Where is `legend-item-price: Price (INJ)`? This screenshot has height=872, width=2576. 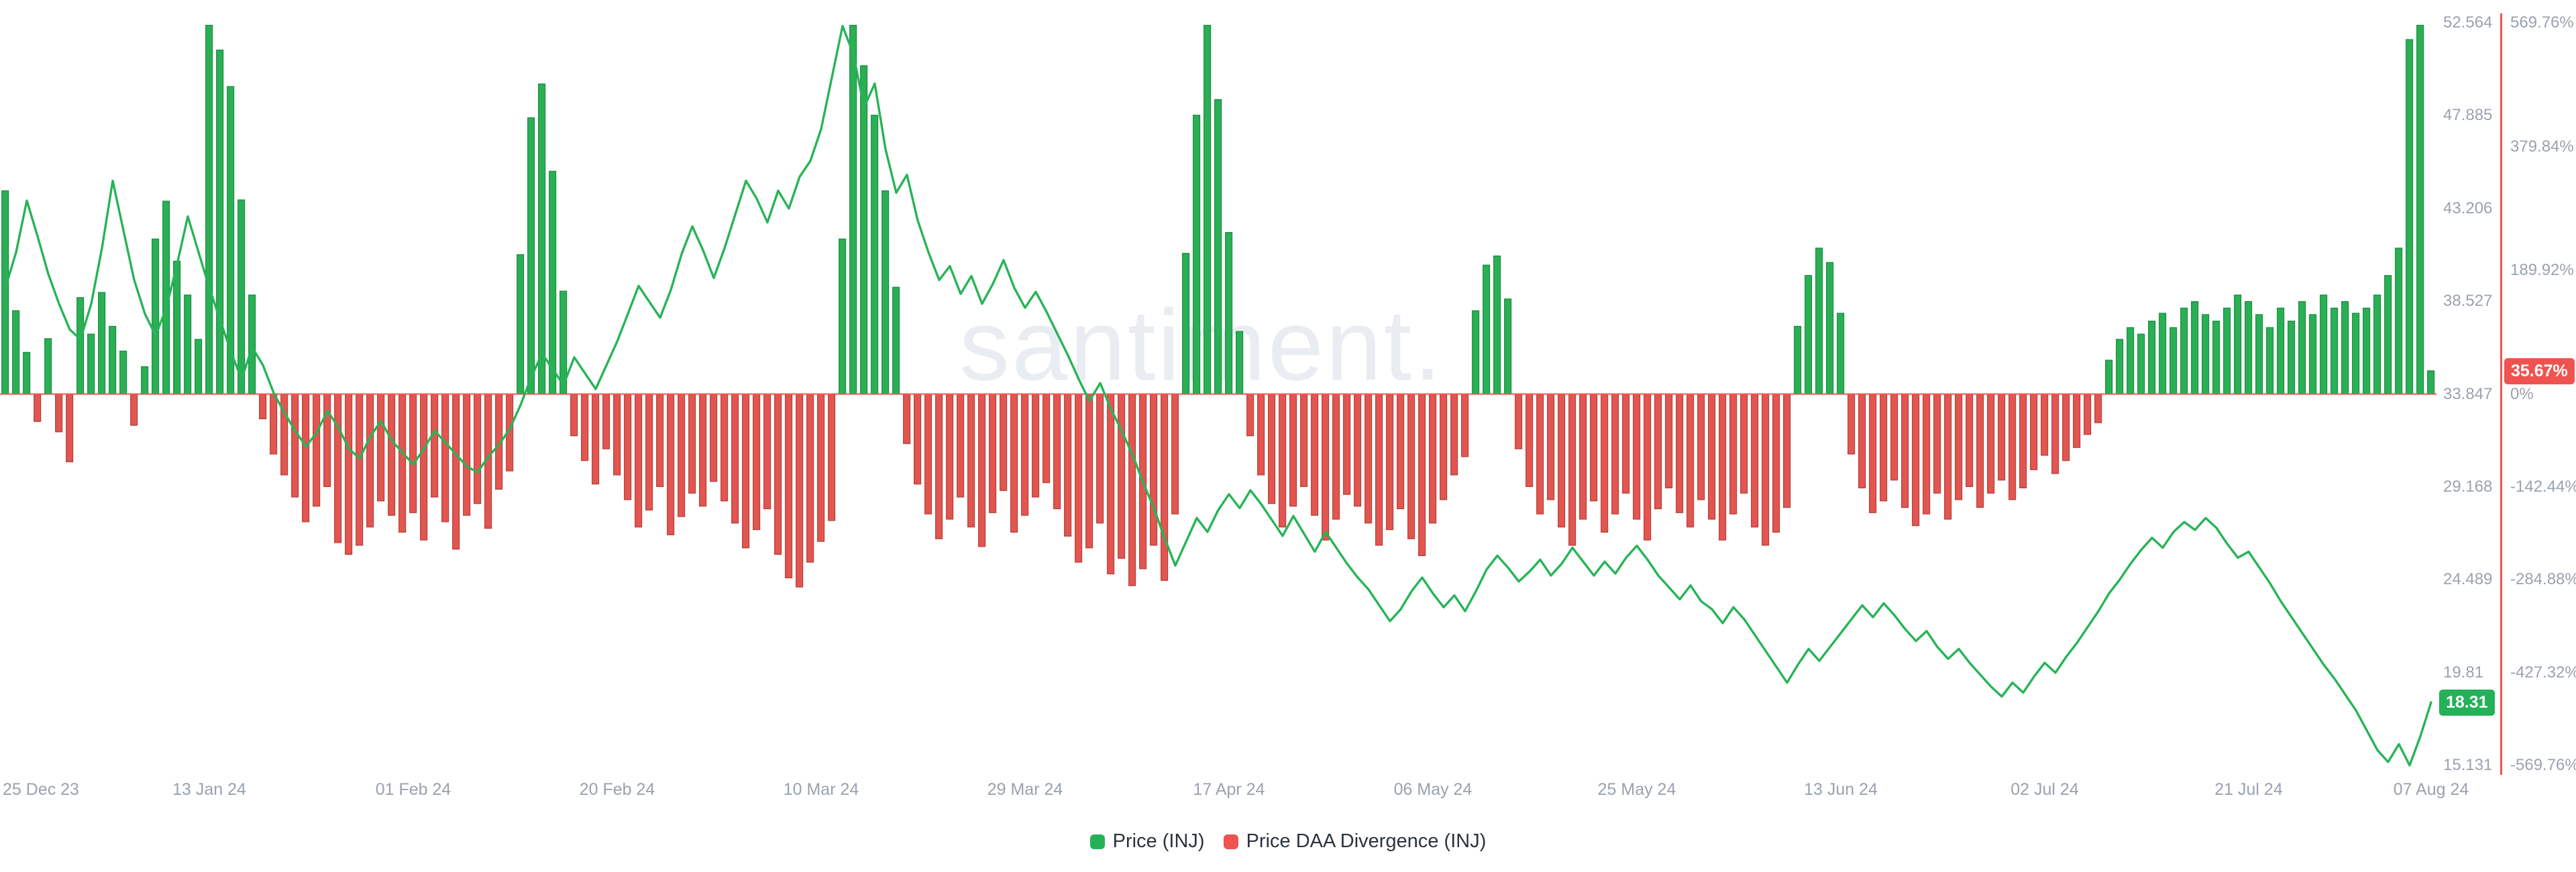 legend-item-price: Price (INJ) is located at coordinates (1147, 841).